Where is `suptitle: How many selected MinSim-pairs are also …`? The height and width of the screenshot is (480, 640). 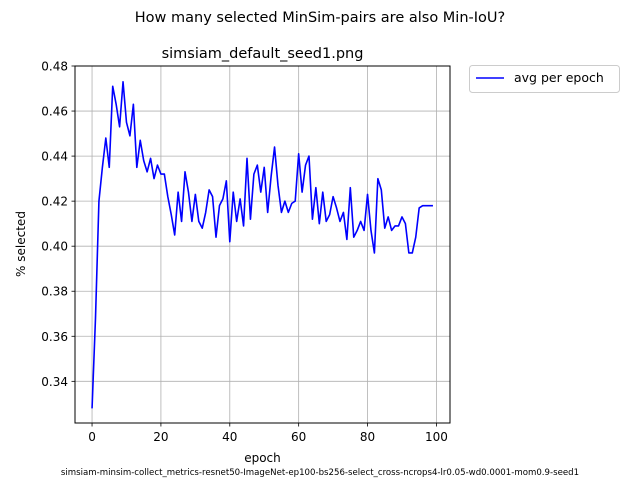 suptitle: How many selected MinSim-pairs are also … is located at coordinates (320, 18).